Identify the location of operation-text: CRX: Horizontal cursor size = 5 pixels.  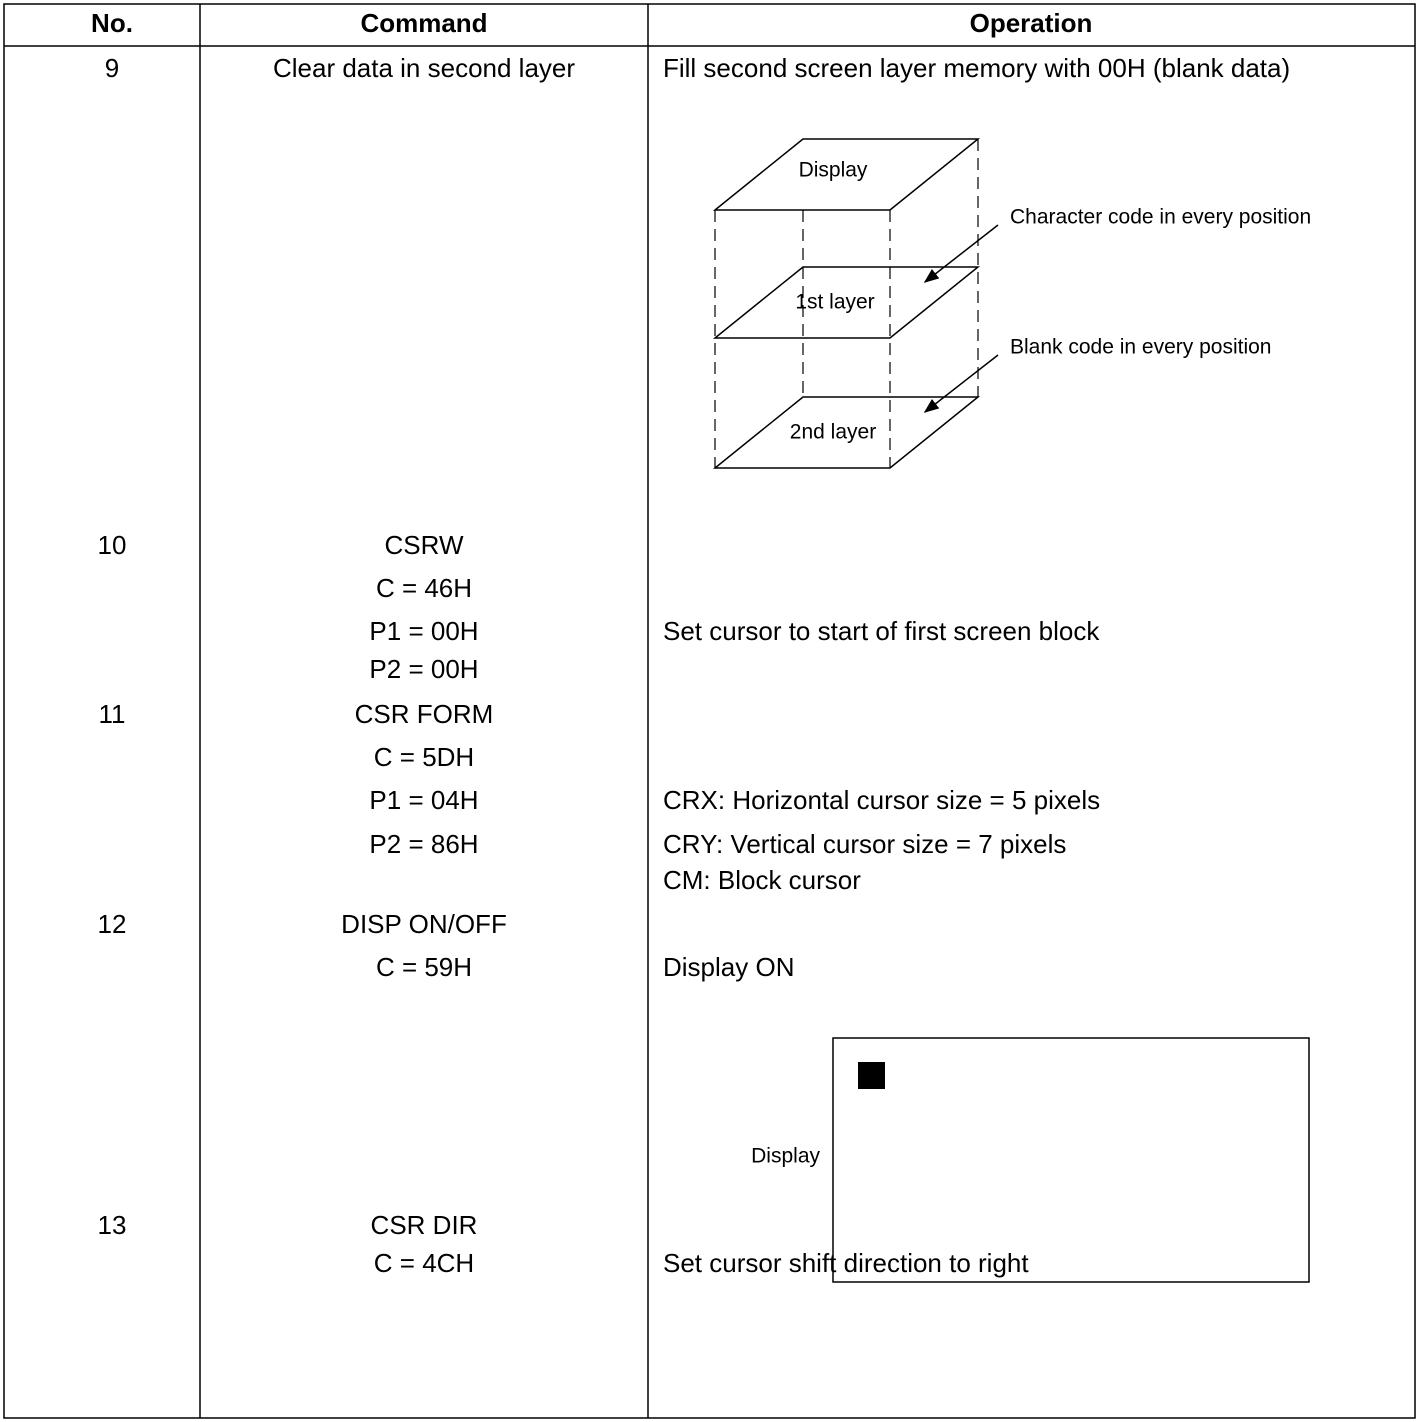
(881, 800).